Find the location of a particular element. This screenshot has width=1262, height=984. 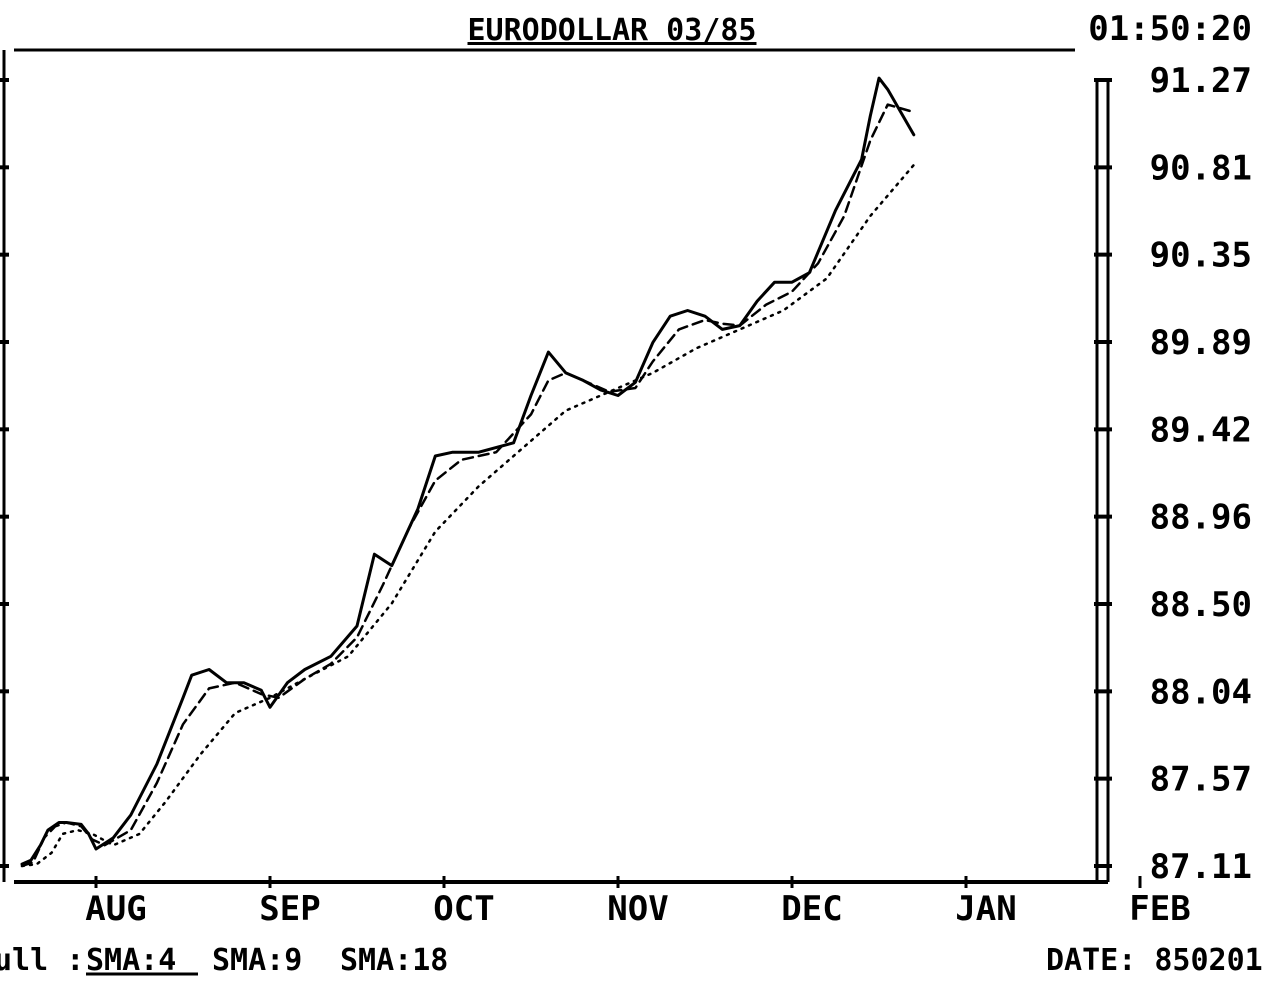

x-tick-label: JAN is located at coordinates (985, 909).